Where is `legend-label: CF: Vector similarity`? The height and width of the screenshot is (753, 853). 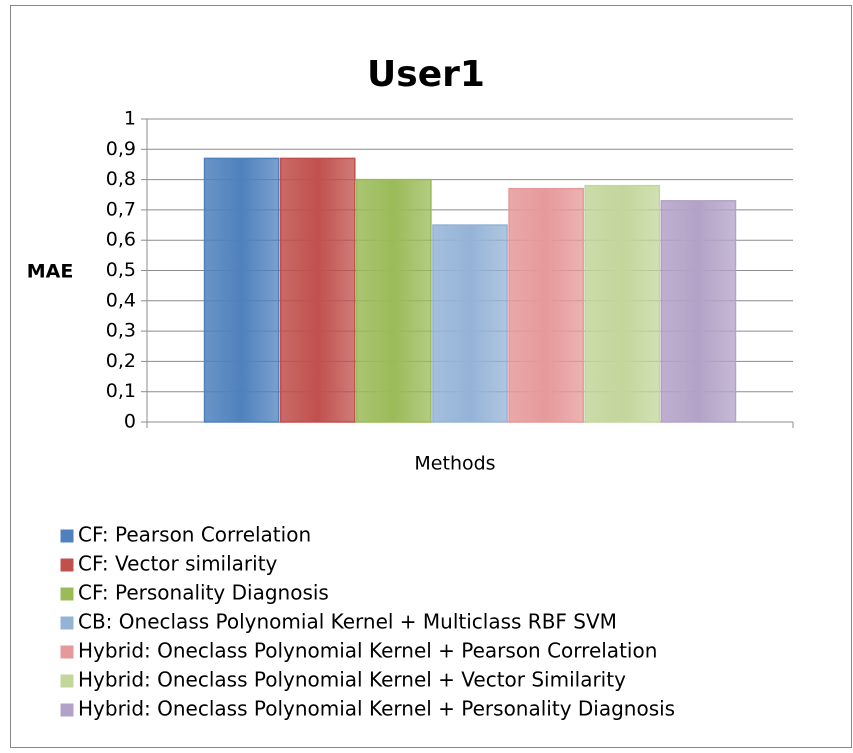
legend-label: CF: Vector similarity is located at coordinates (178, 564).